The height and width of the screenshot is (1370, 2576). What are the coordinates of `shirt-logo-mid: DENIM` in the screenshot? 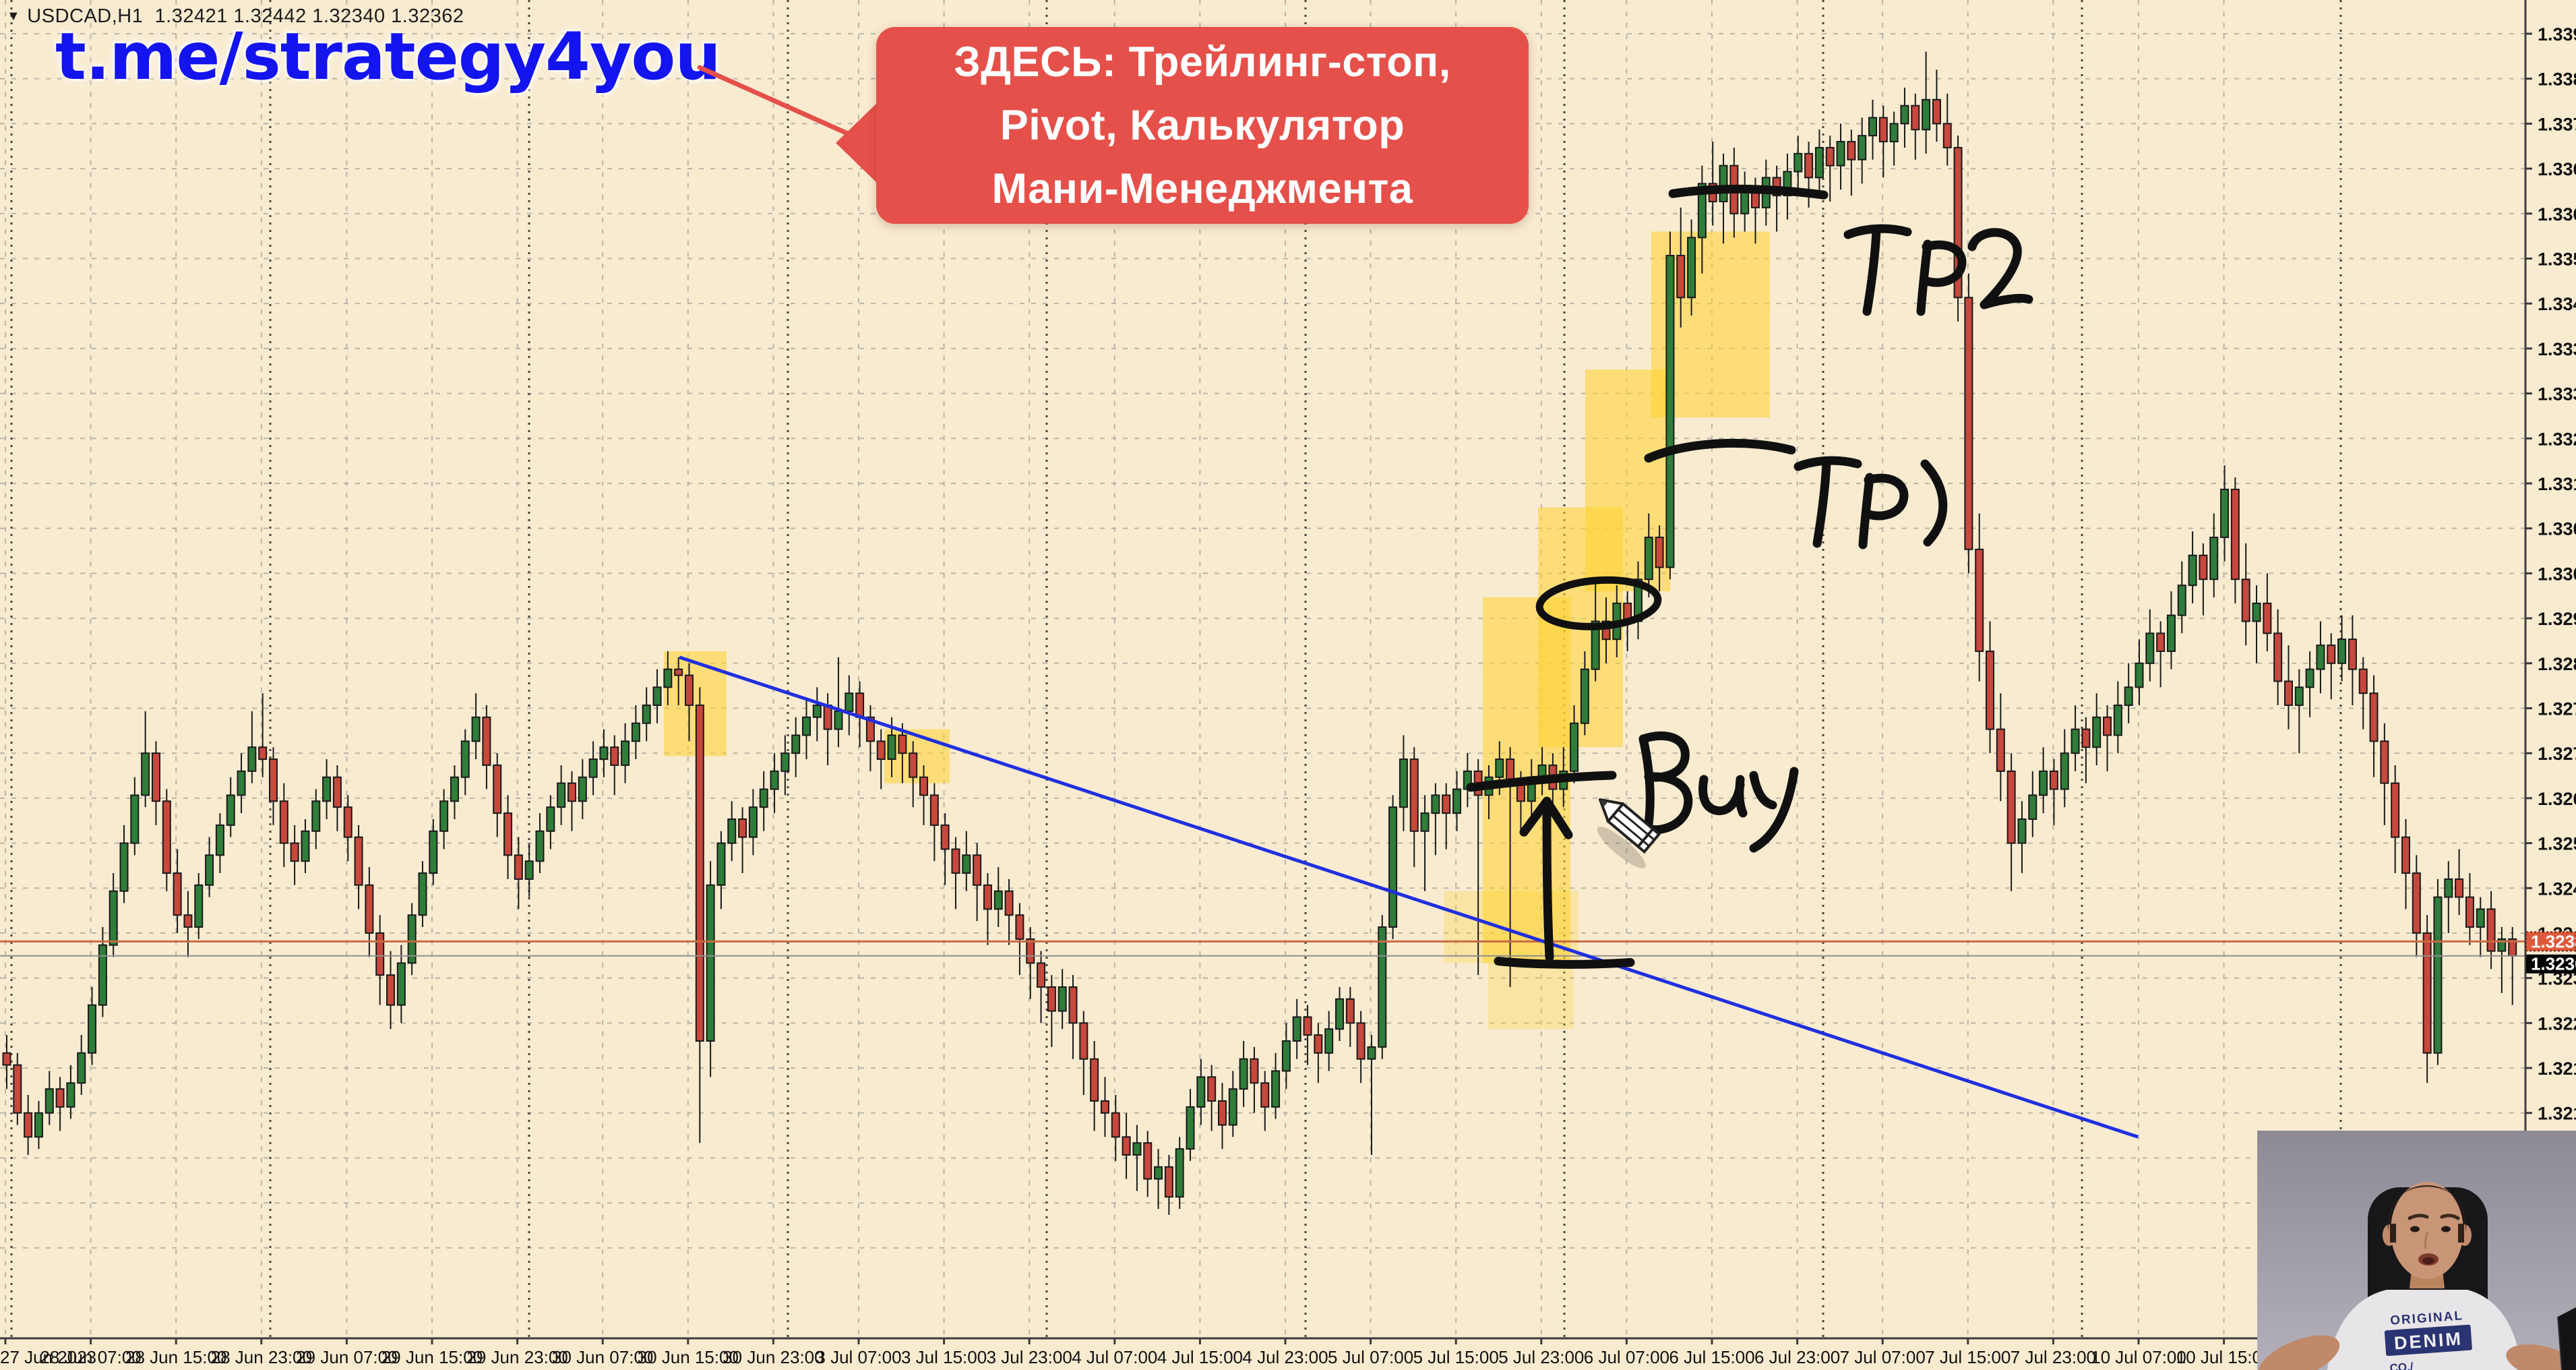 It's located at (2428, 1340).